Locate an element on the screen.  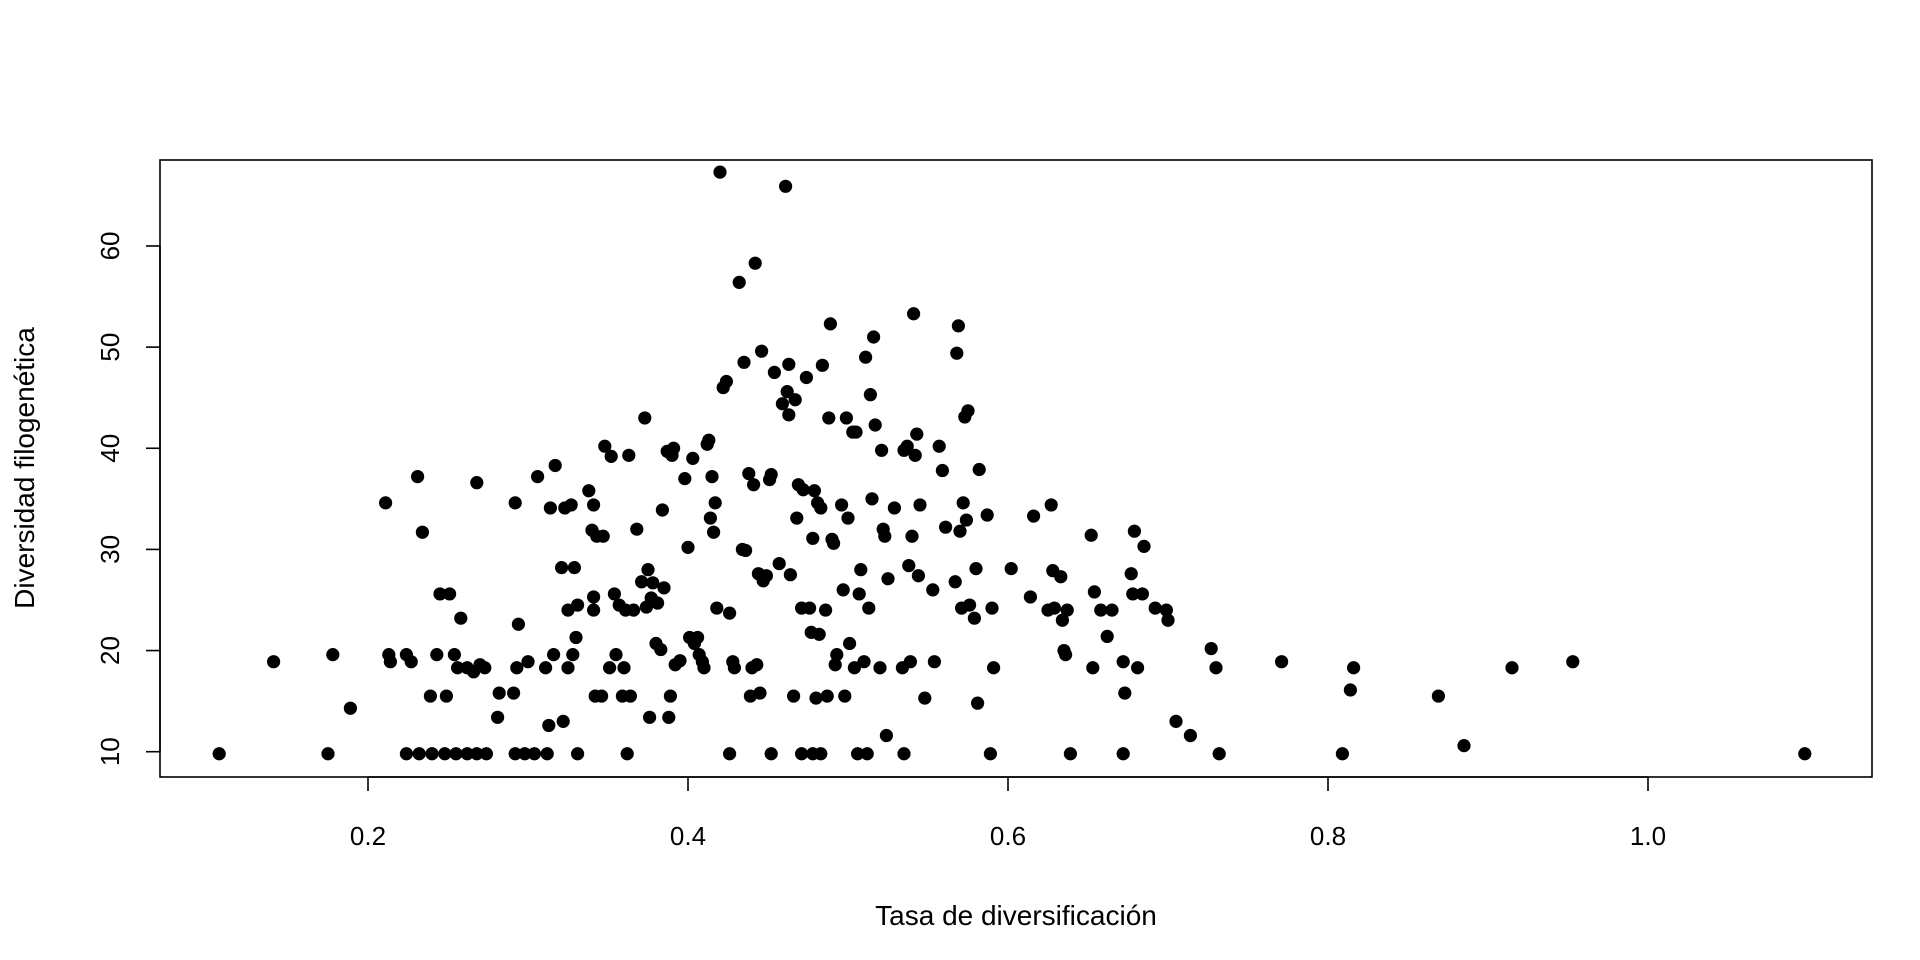
y-tick-label: 40 is located at coordinates (110, 448).